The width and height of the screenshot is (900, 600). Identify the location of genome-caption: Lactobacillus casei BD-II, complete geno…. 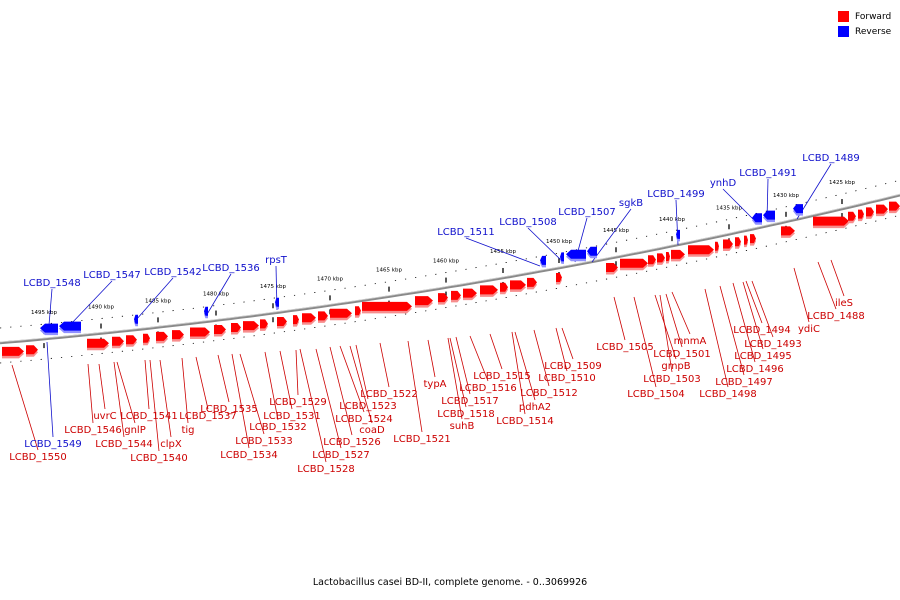
(450, 582).